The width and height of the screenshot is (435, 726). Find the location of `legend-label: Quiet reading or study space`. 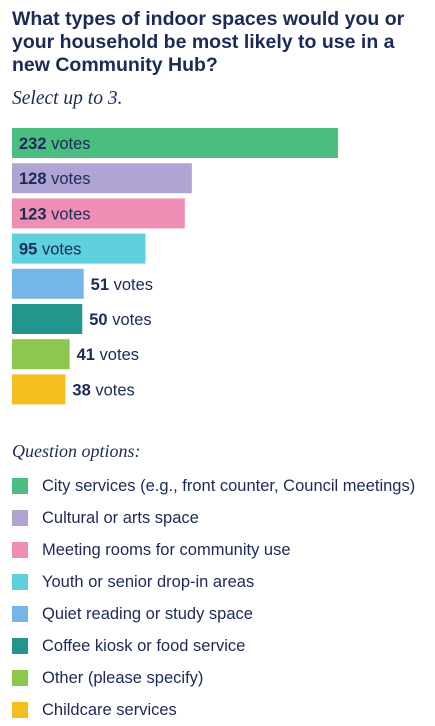

legend-label: Quiet reading or study space is located at coordinates (147, 613).